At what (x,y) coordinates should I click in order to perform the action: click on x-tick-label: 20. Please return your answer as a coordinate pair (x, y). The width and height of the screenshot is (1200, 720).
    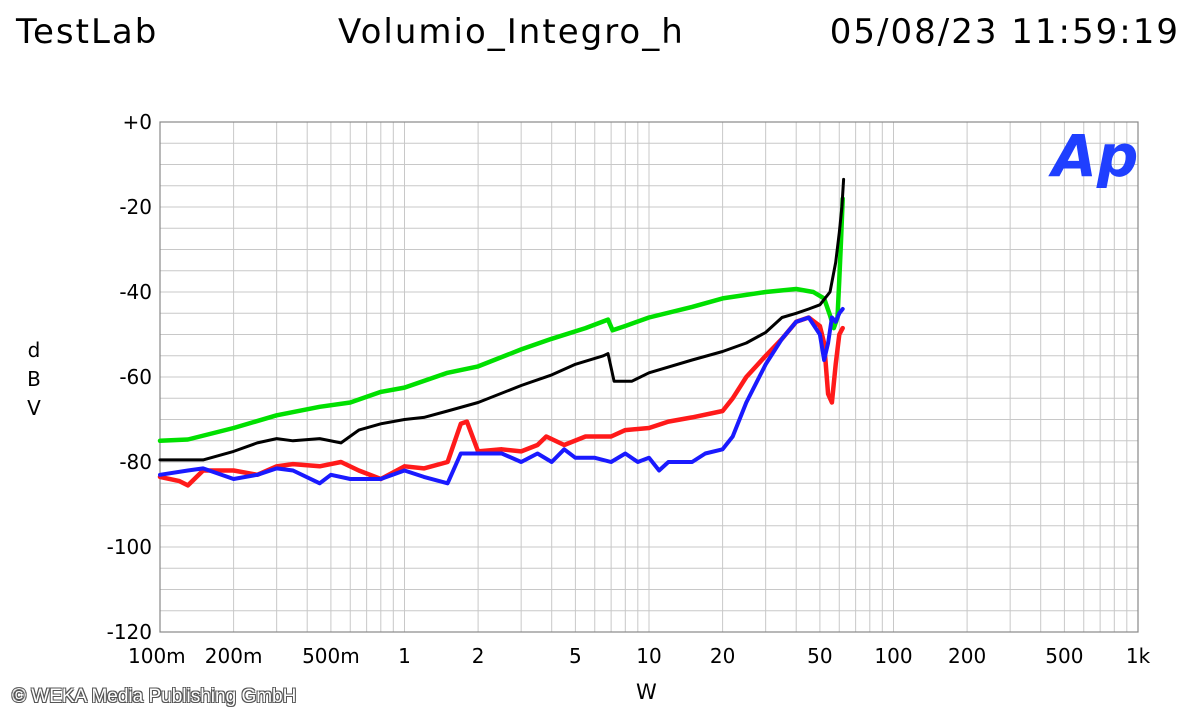
    Looking at the image, I should click on (722, 656).